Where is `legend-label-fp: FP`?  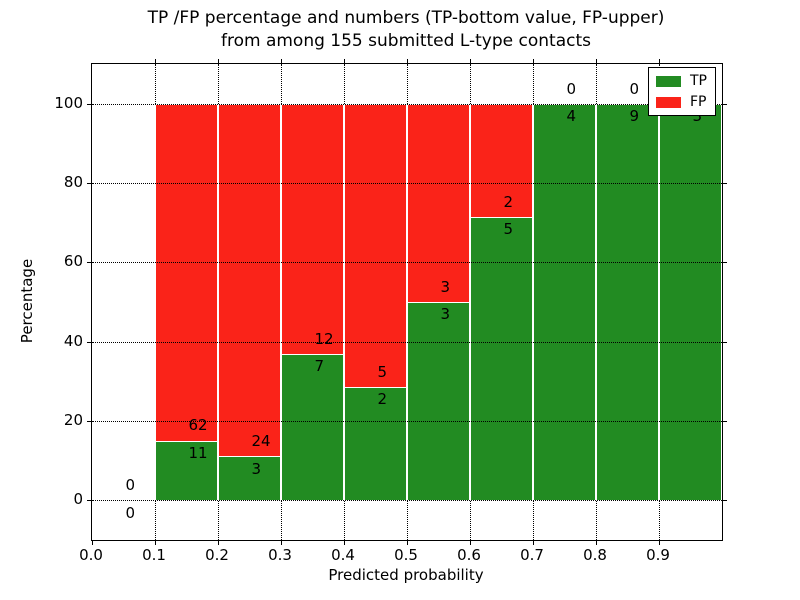
legend-label-fp: FP is located at coordinates (698, 102).